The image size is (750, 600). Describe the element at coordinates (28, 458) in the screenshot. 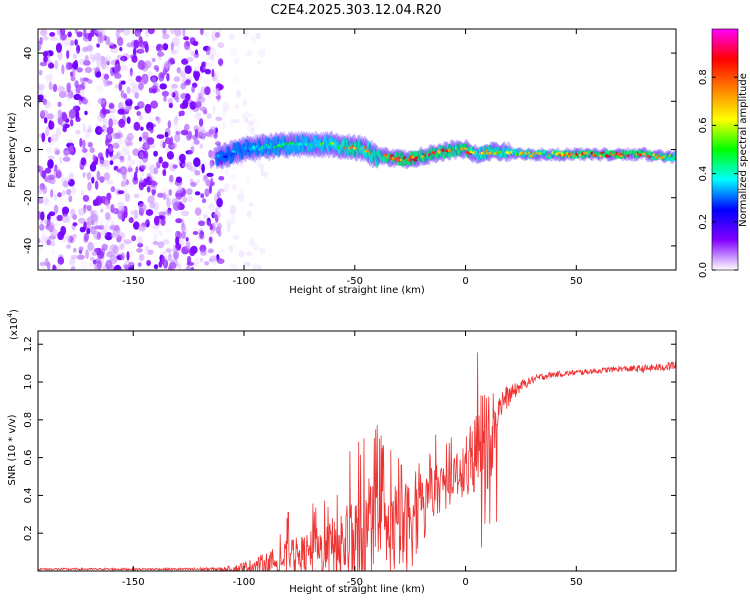

I see `y-tick-label: 0.6` at that location.